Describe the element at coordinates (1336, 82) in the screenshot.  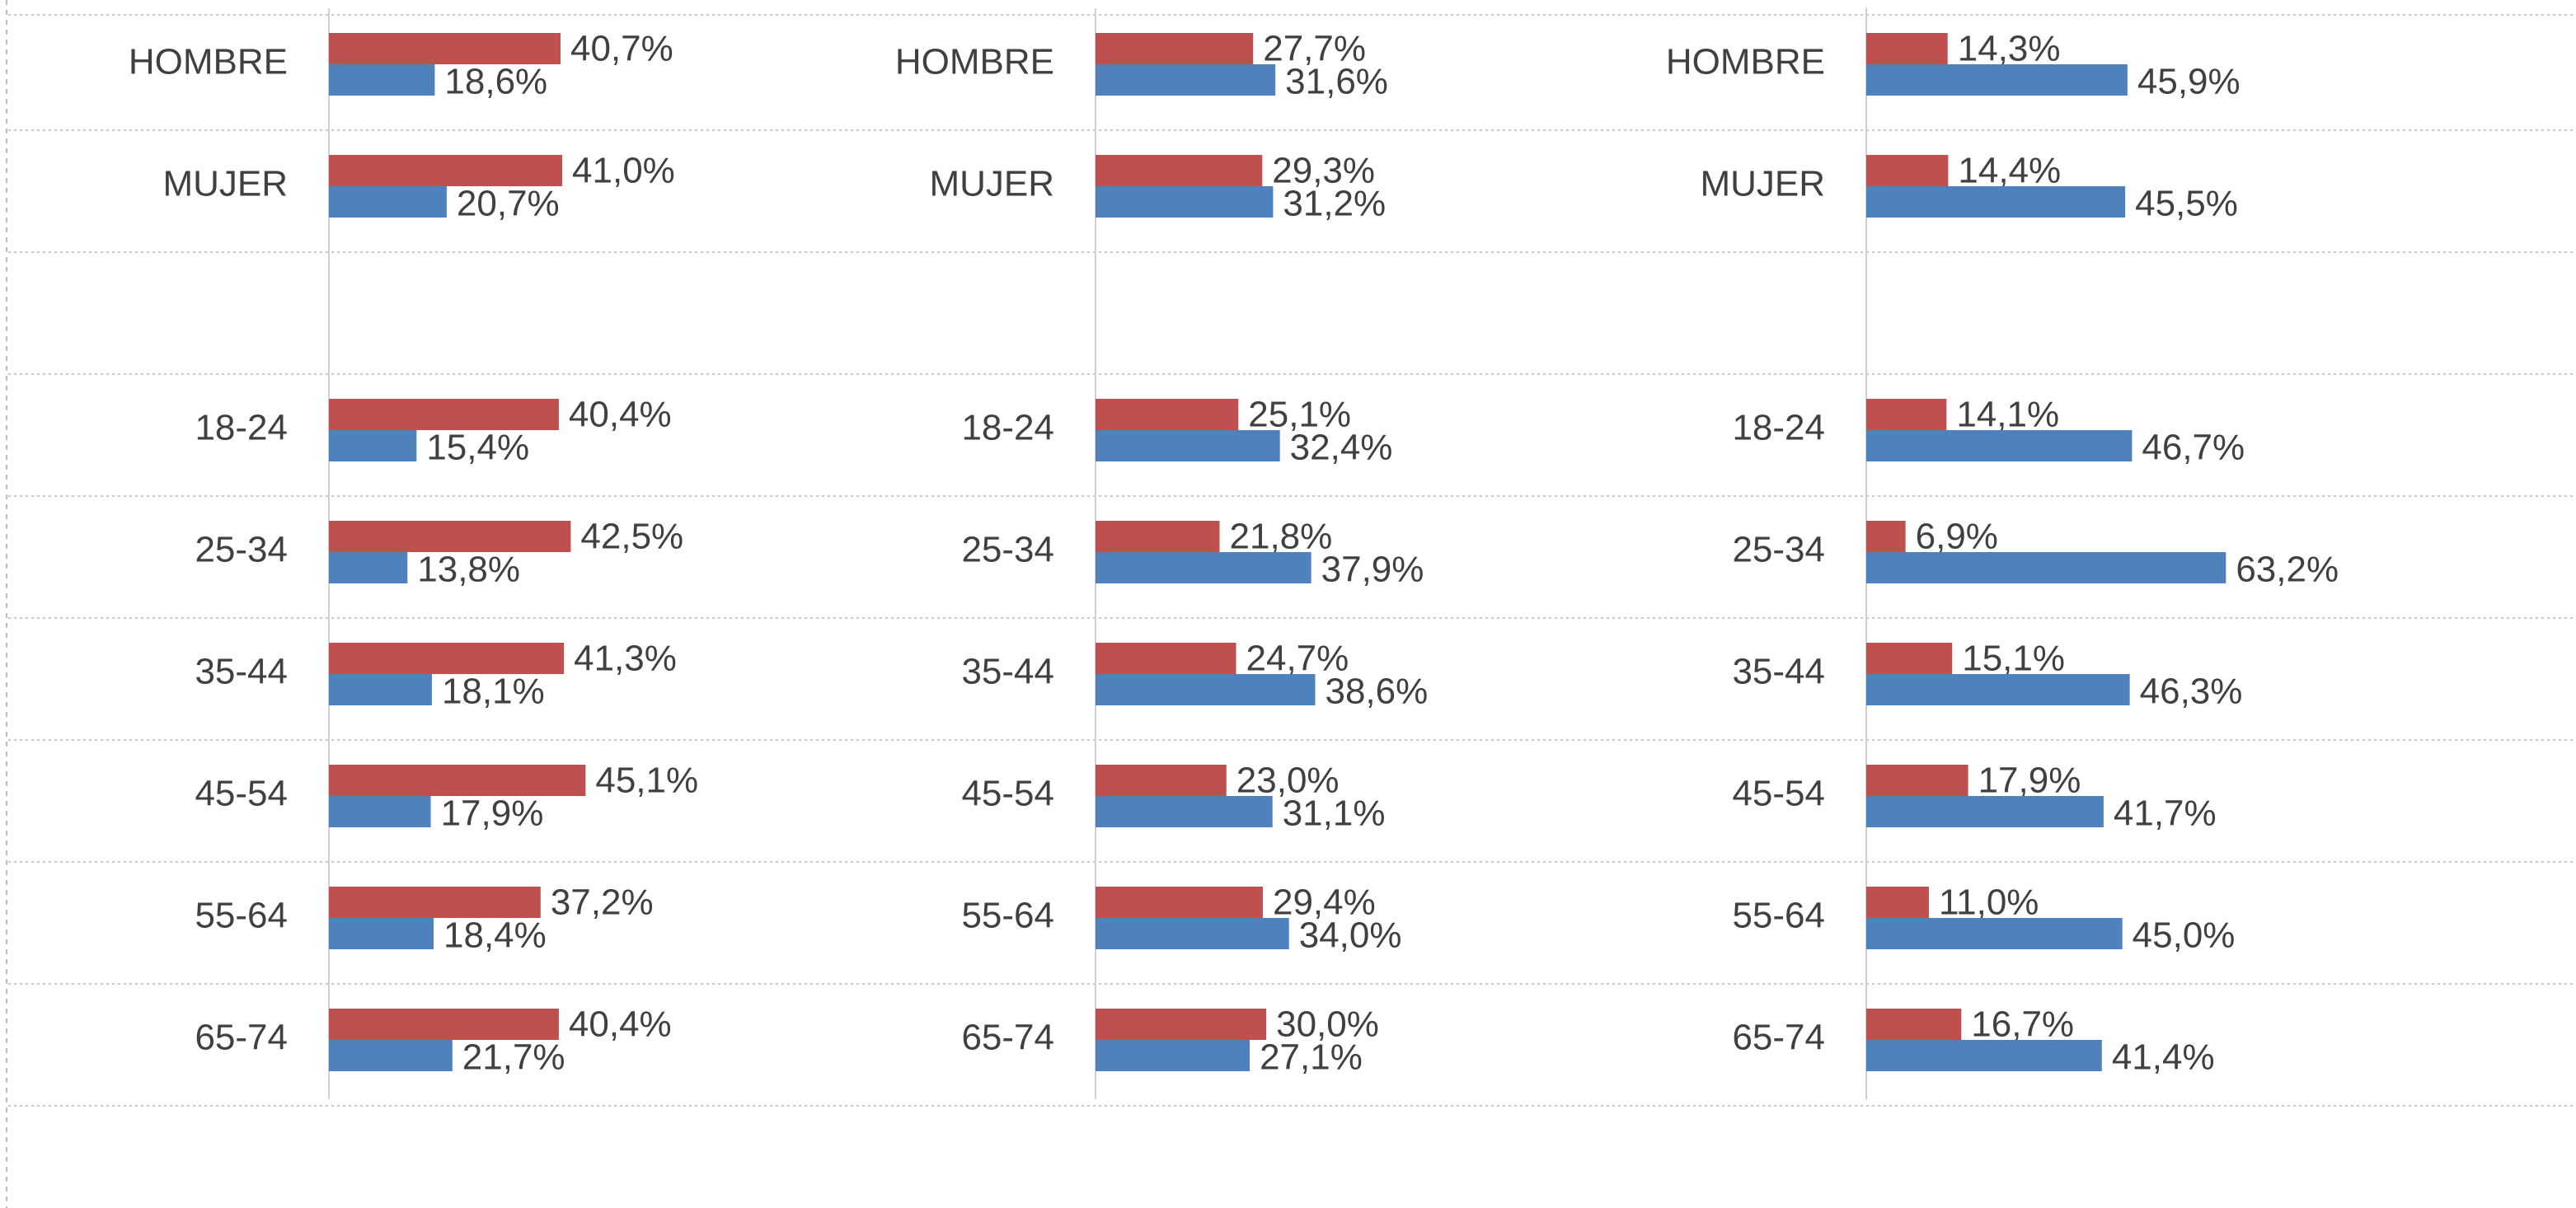
I see `value-label: 31,6%` at that location.